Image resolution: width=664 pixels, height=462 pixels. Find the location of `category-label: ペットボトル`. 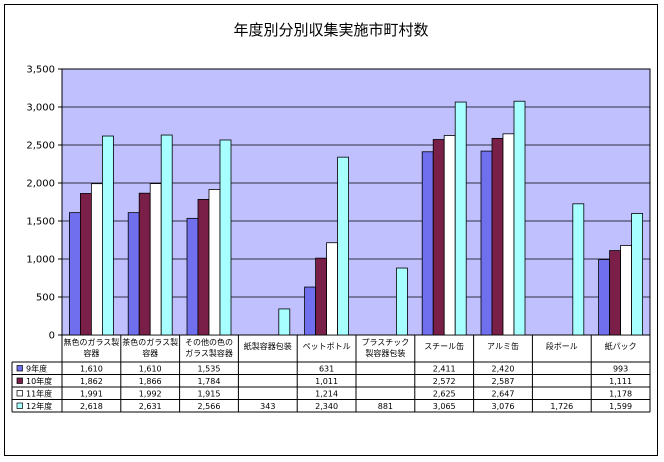

category-label: ペットボトル is located at coordinates (327, 346).